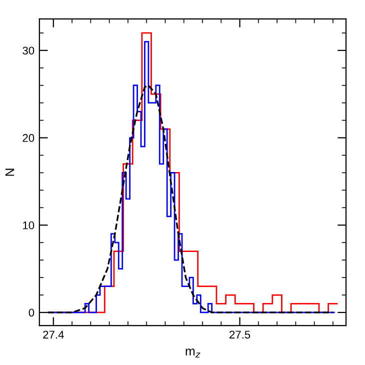 The image size is (365, 365). What do you see at coordinates (193, 353) in the screenshot?
I see `x-axis-title: m$_{z}$` at bounding box center [193, 353].